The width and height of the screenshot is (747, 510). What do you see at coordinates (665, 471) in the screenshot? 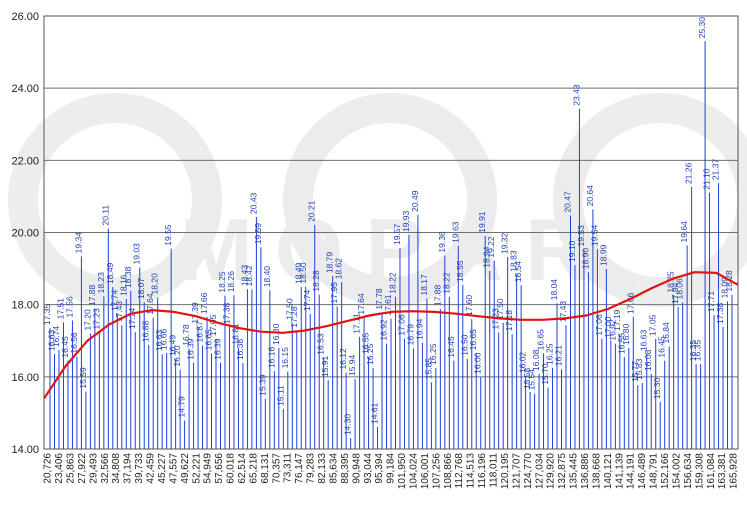
I see `x-tick-label: 152,166` at bounding box center [665, 471].